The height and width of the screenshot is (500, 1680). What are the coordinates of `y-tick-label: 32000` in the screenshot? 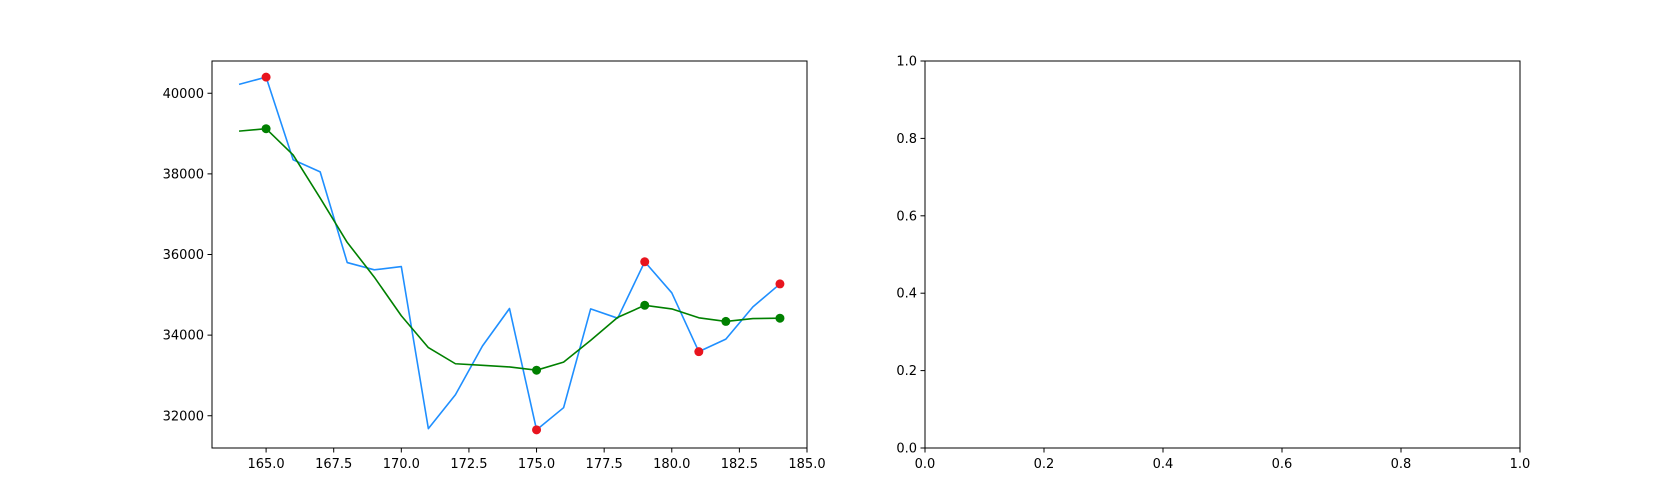 It's located at (183, 416).